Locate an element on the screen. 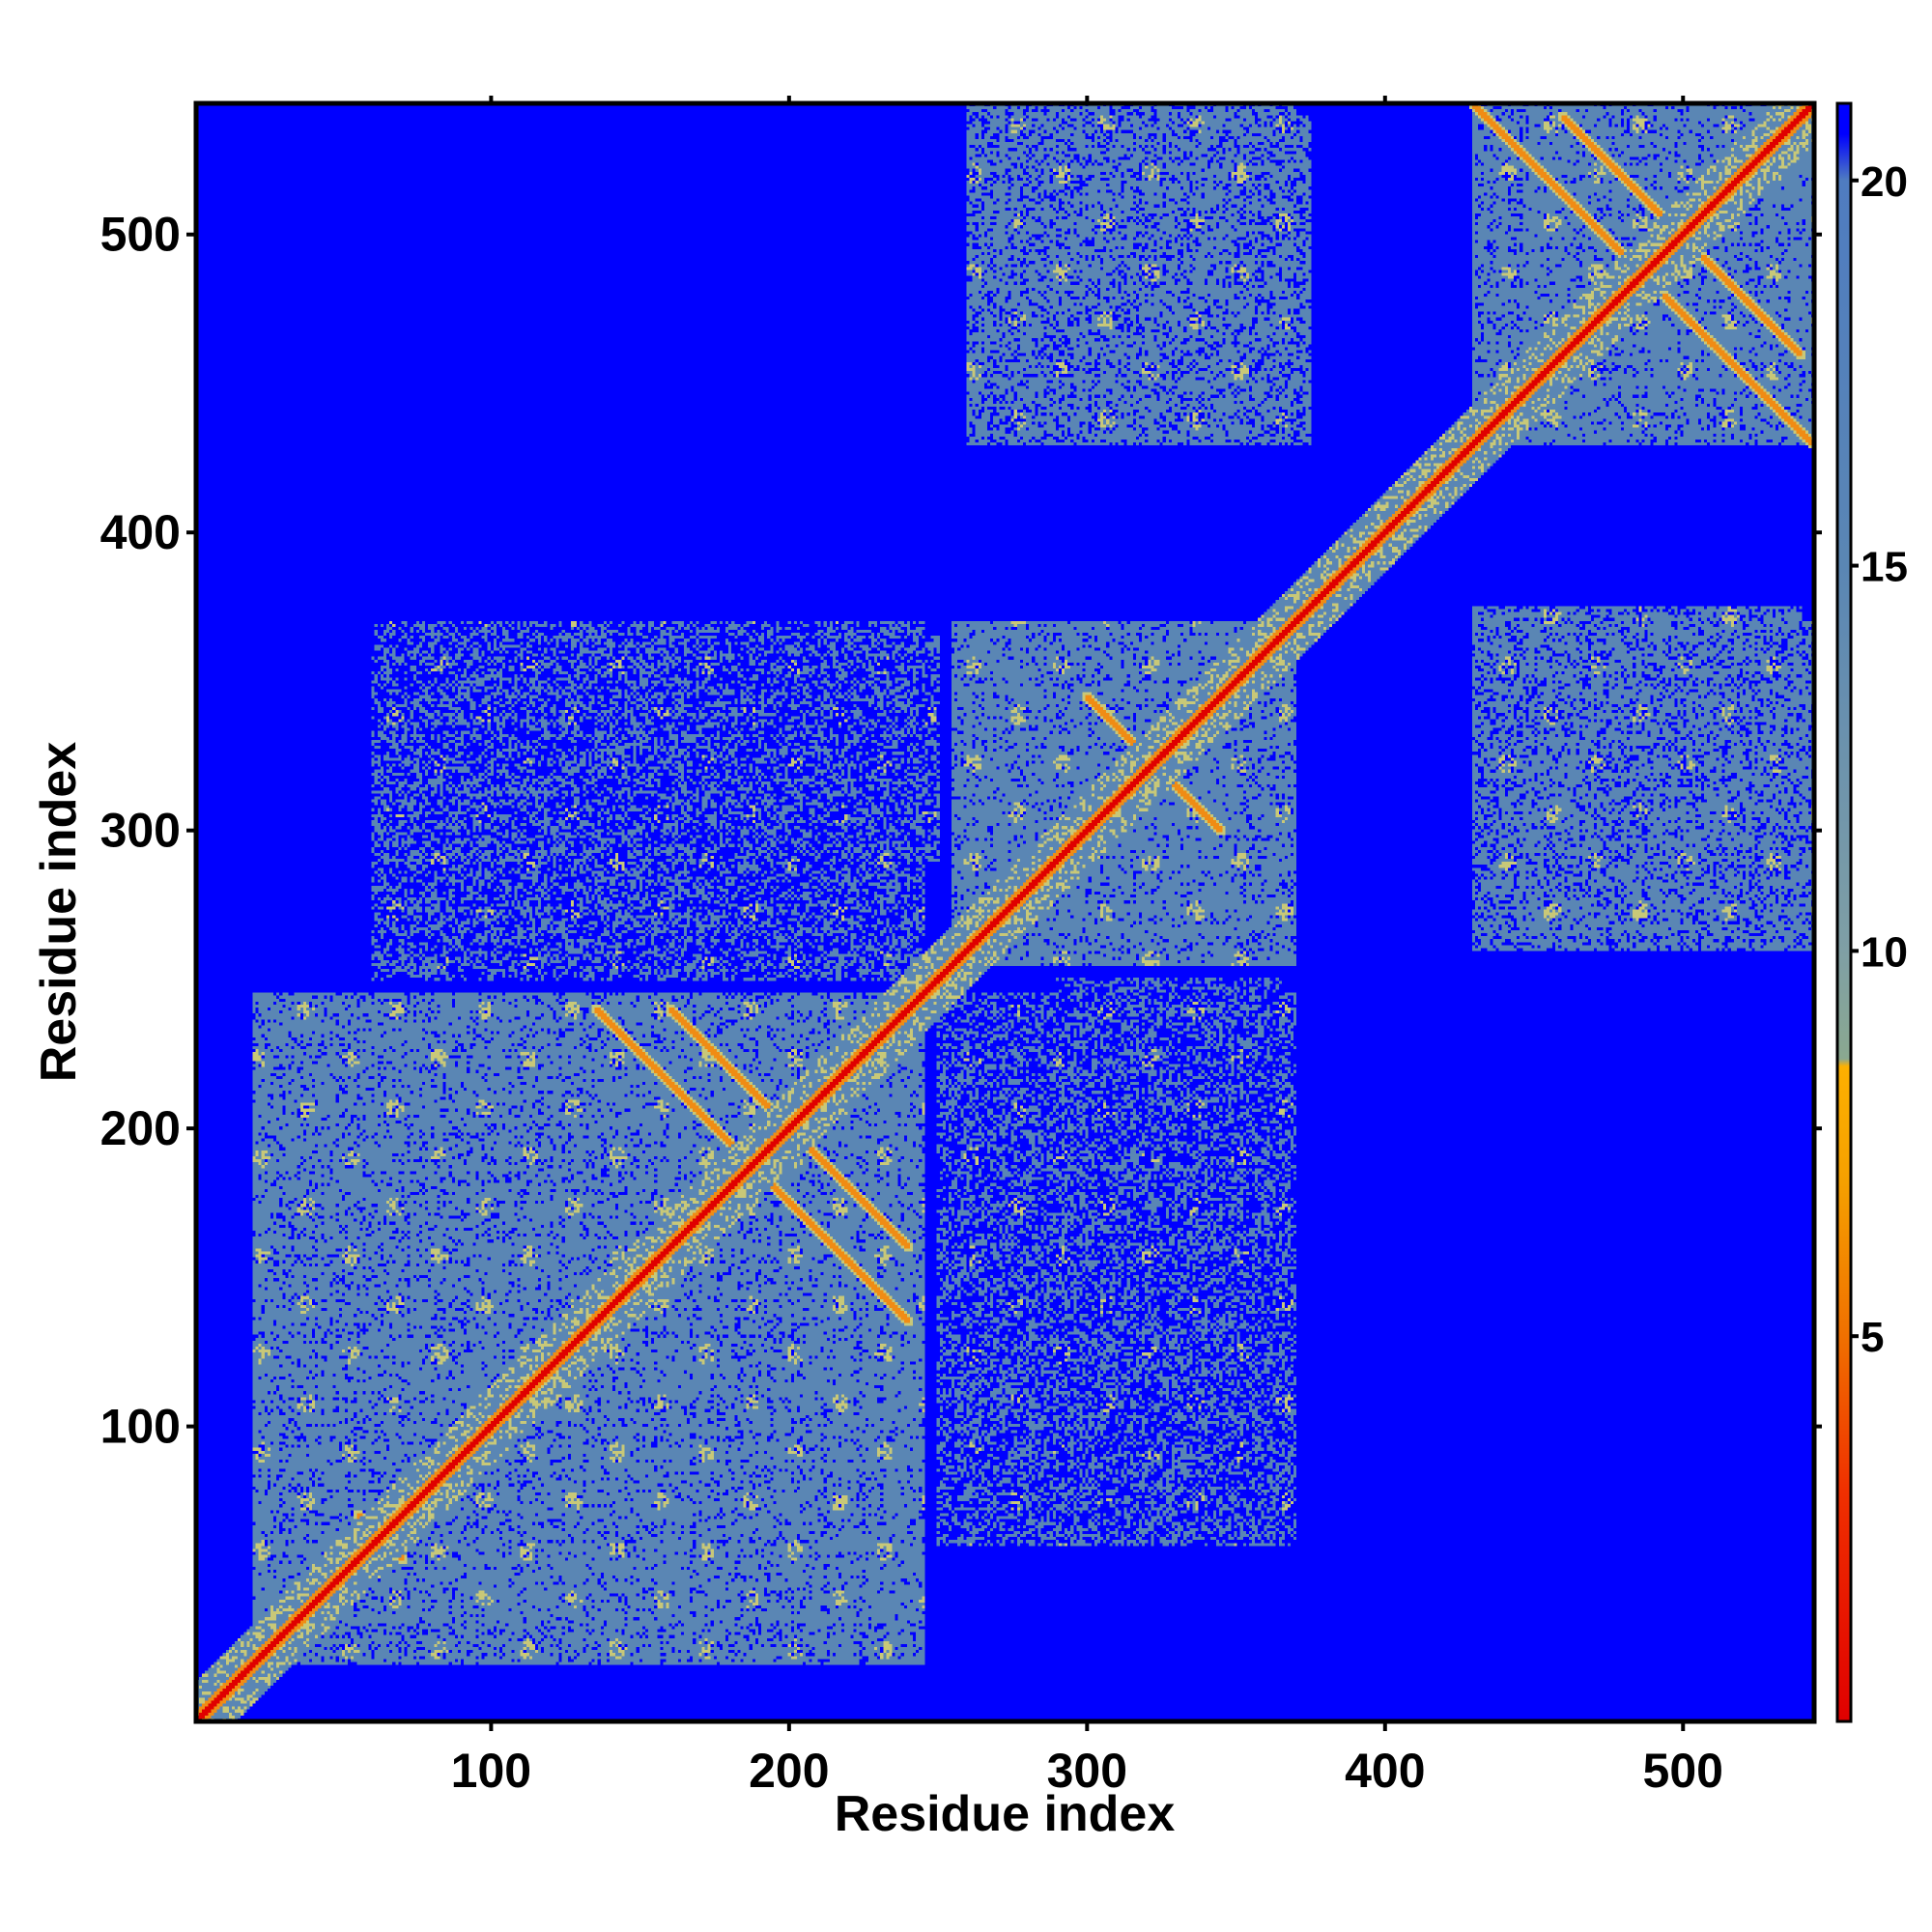  colorbar-ticks: 5 10 15 20 is located at coordinates (1879, 759).